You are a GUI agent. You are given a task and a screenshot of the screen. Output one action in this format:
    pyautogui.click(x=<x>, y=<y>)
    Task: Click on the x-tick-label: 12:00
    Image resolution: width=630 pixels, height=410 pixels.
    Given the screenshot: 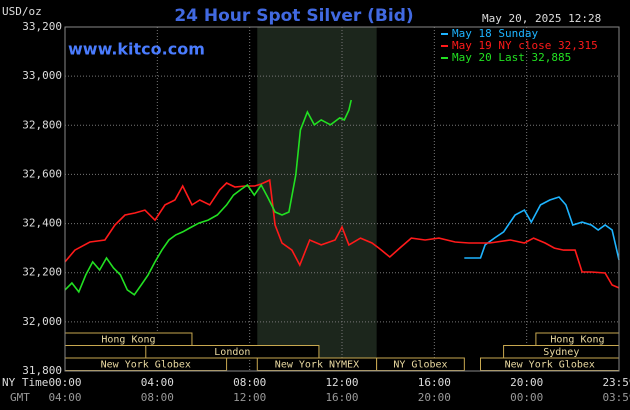 What is the action you would take?
    pyautogui.click(x=341, y=382)
    